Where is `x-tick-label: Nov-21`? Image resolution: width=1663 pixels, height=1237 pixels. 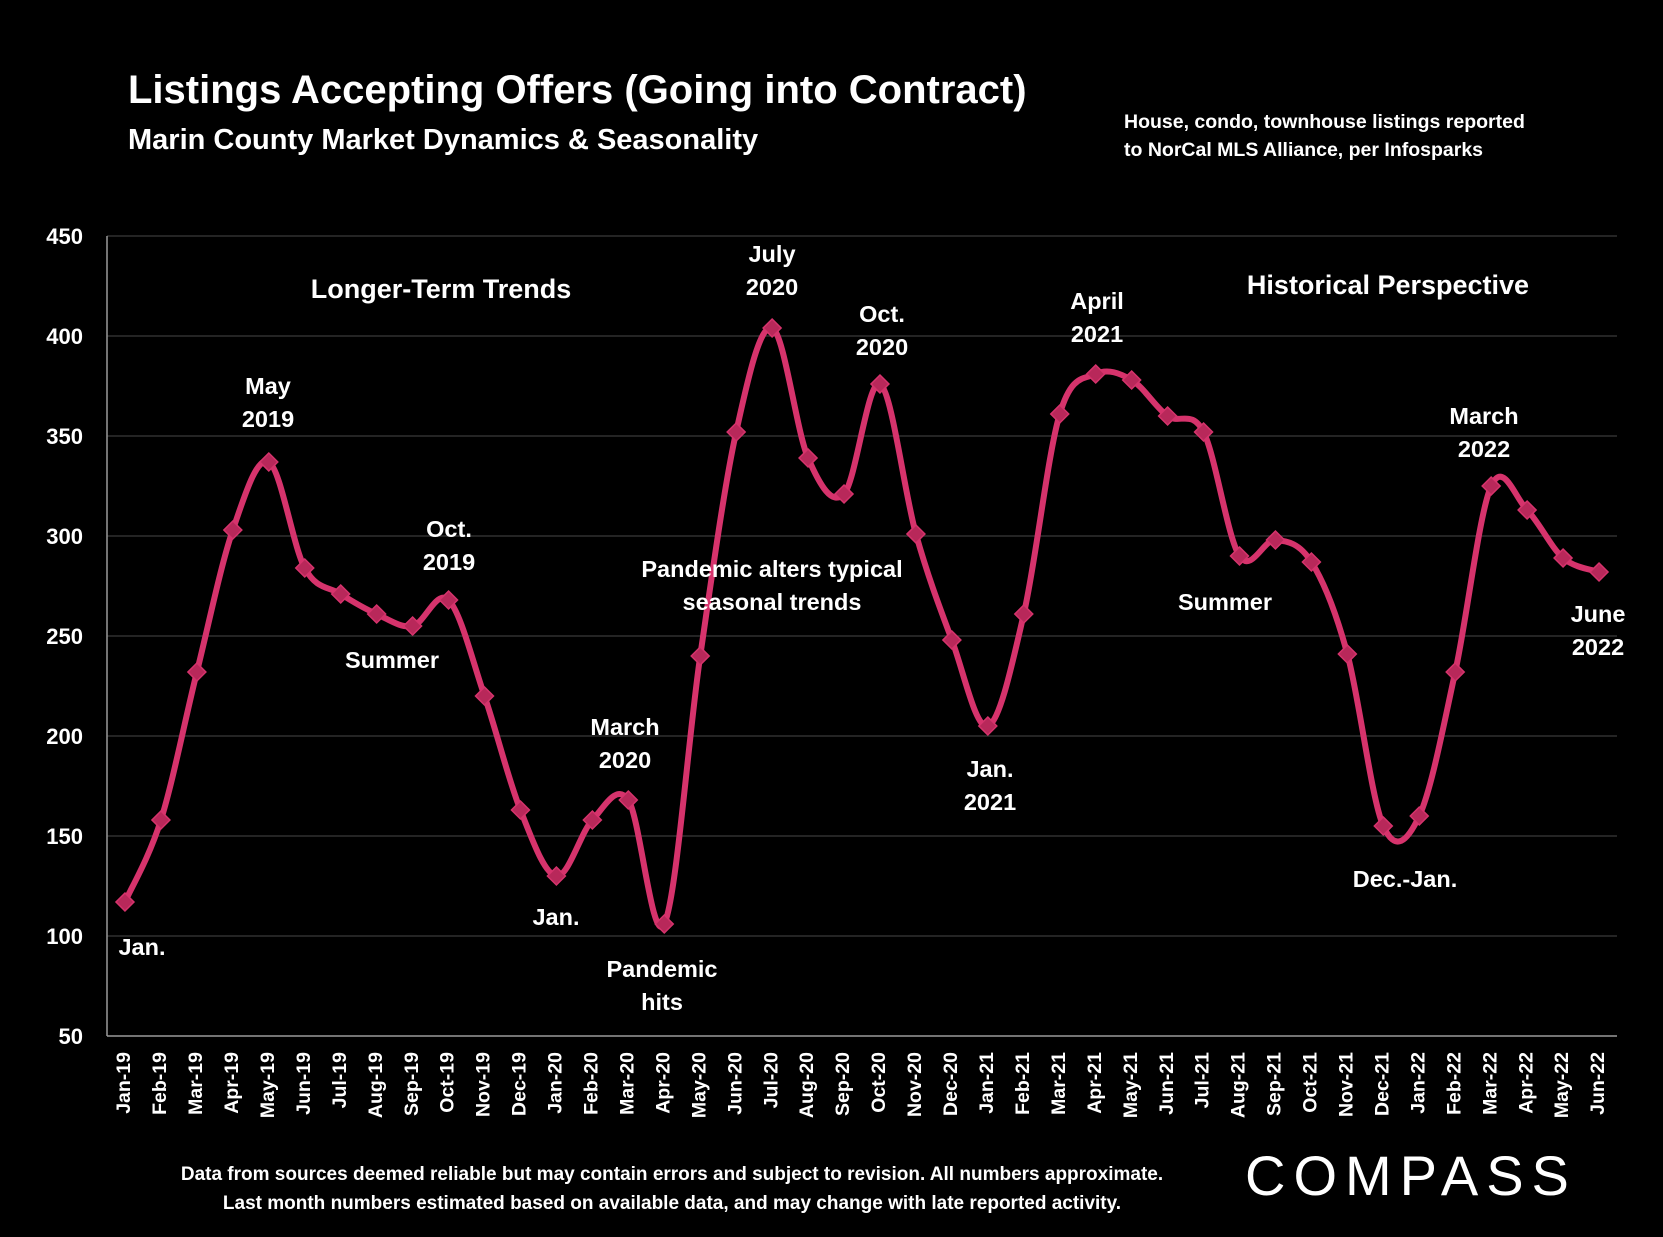 x-tick-label: Nov-21 is located at coordinates (1347, 1084).